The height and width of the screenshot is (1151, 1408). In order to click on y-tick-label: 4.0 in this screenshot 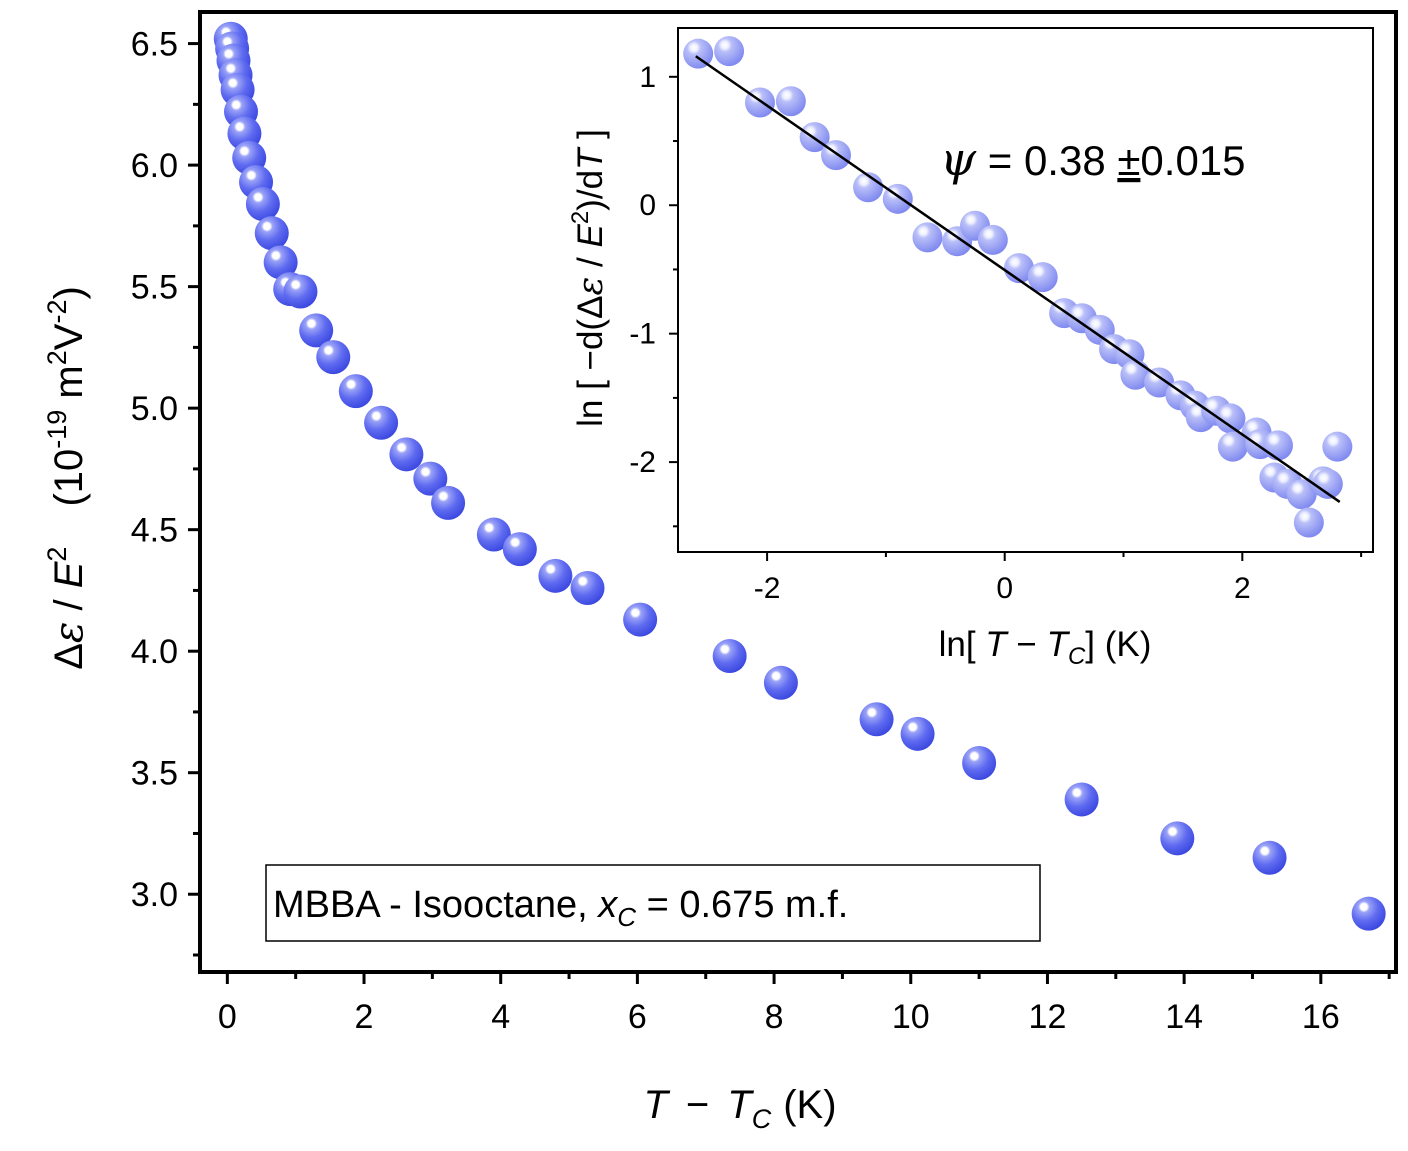, I will do `click(154, 652)`.